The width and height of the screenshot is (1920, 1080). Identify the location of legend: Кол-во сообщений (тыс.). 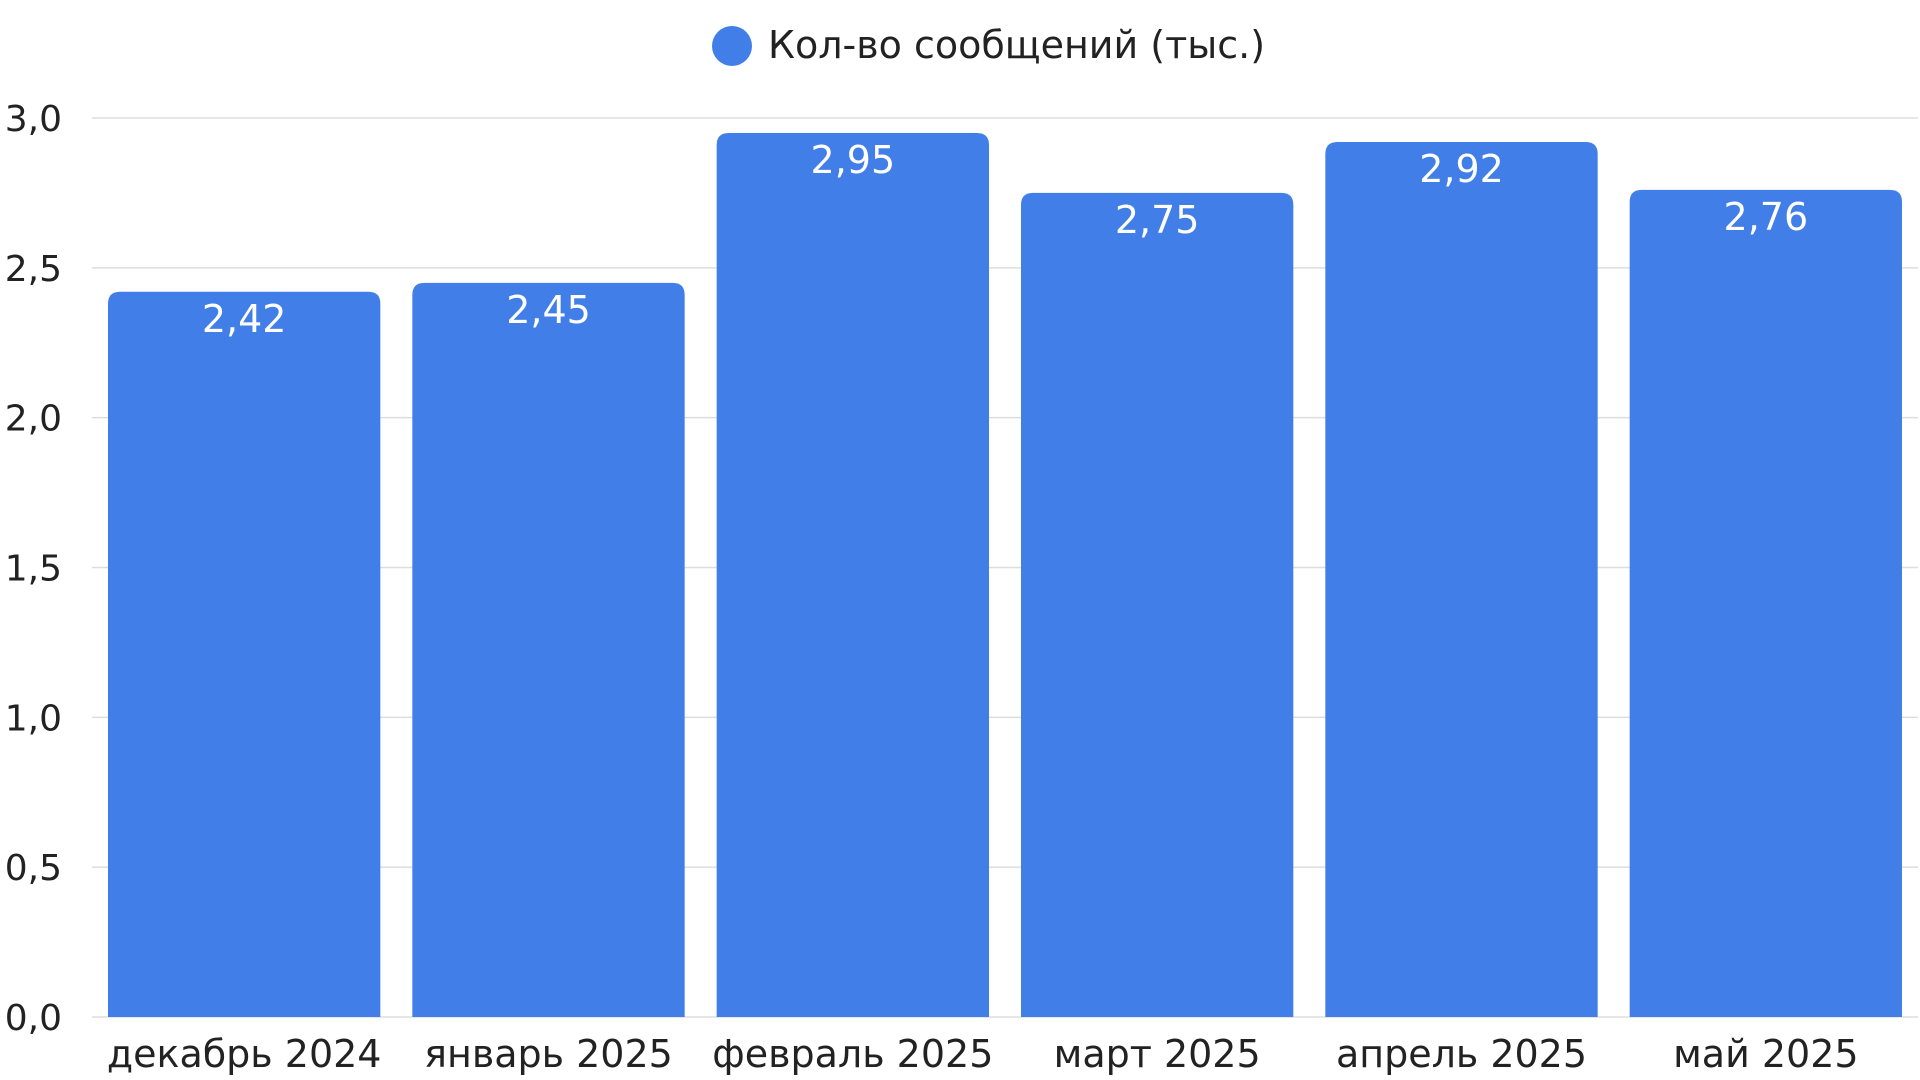
(988, 45).